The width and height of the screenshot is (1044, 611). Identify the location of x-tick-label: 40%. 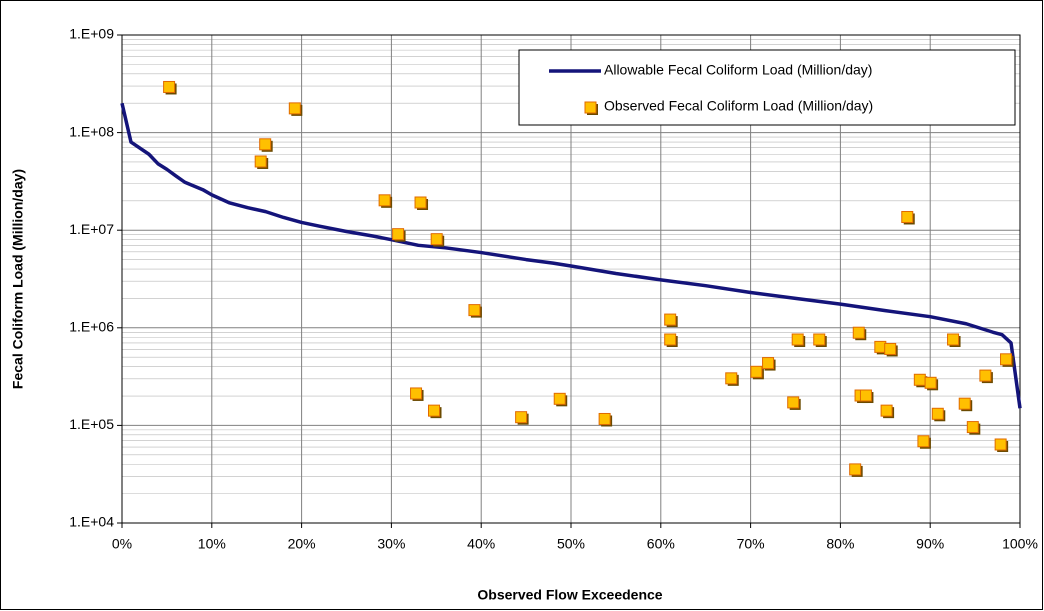
(481, 544).